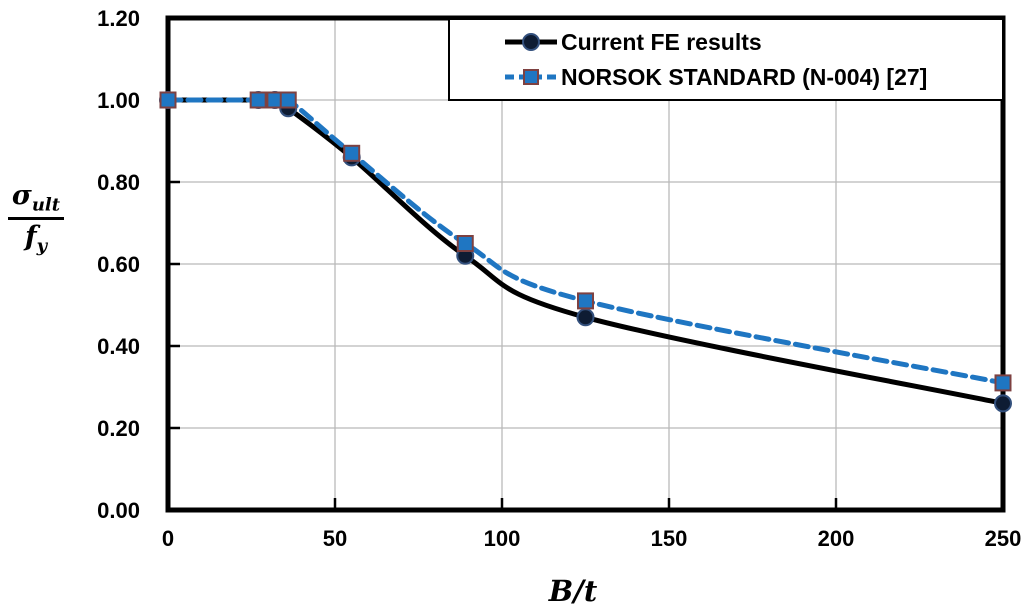 Image resolution: width=1030 pixels, height=616 pixels. I want to click on x-tick-label: 50, so click(335, 538).